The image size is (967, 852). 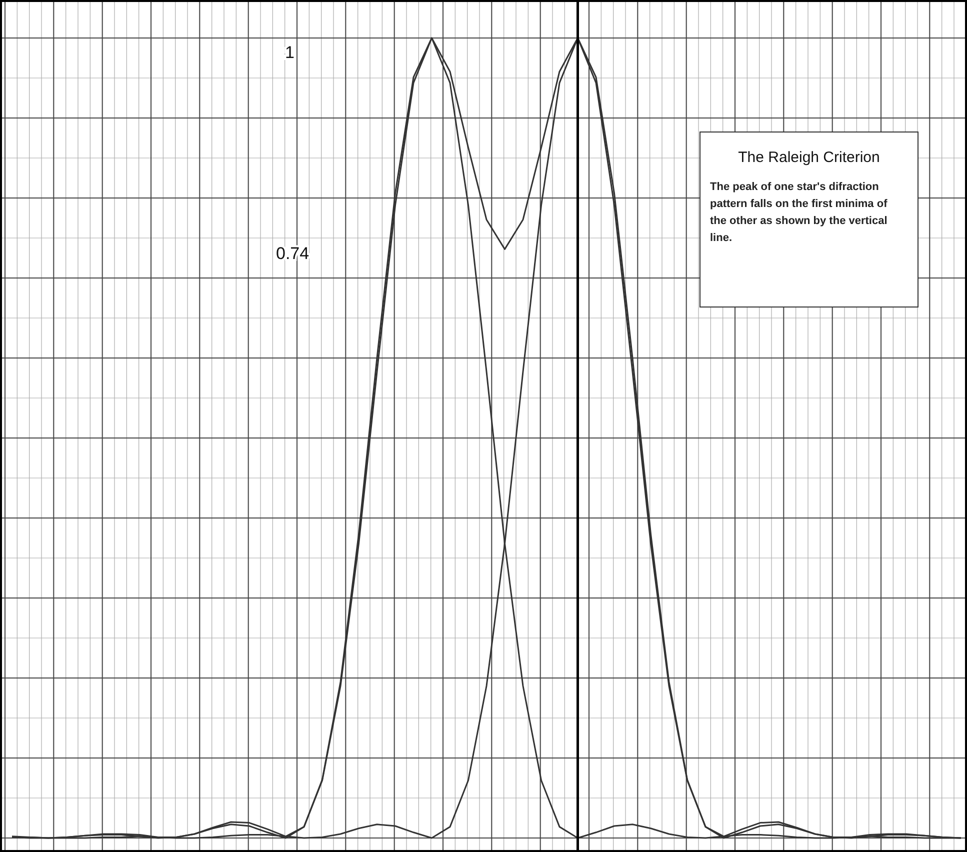 What do you see at coordinates (289, 52) in the screenshot?
I see `annotation: 1` at bounding box center [289, 52].